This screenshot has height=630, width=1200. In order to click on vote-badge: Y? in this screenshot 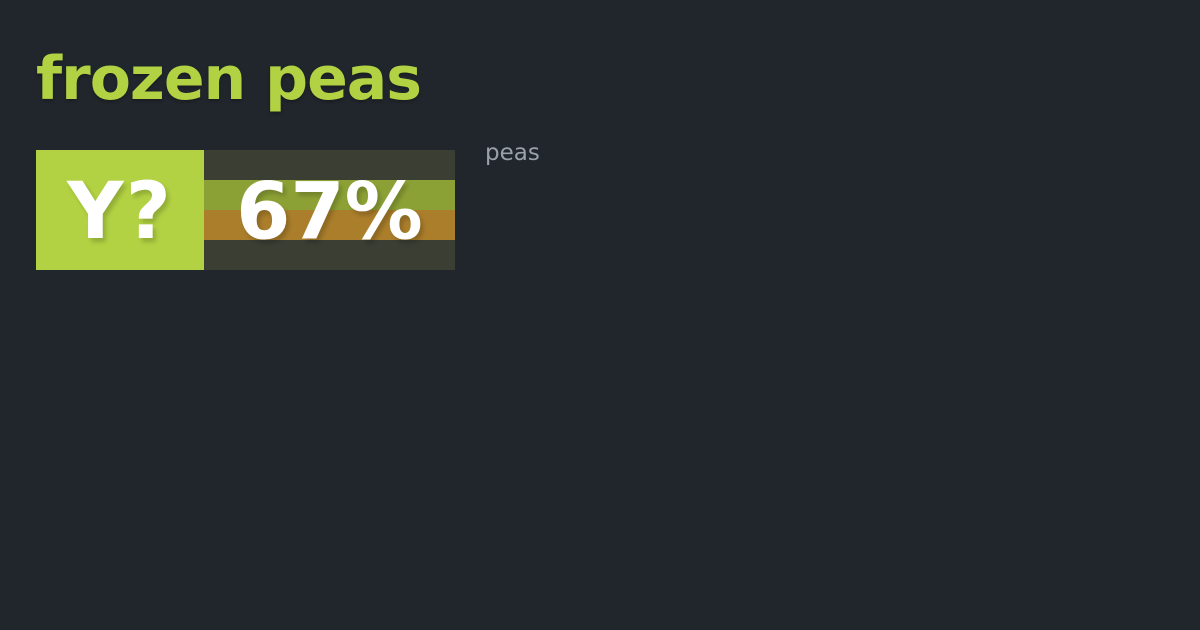, I will do `click(120, 210)`.